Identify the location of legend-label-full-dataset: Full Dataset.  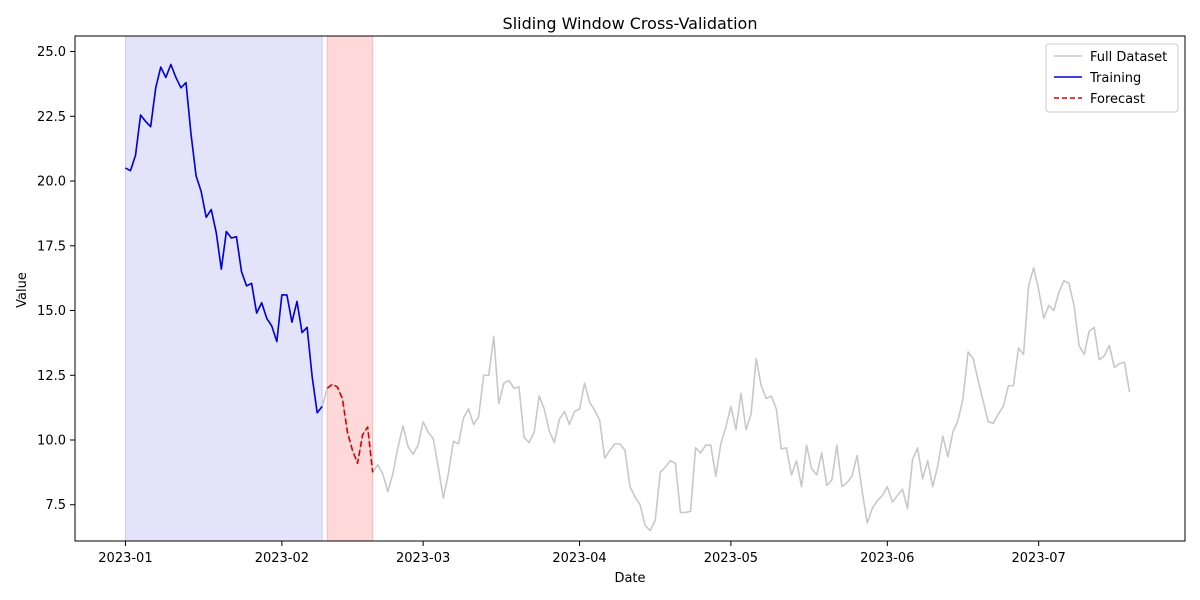
(1128, 57).